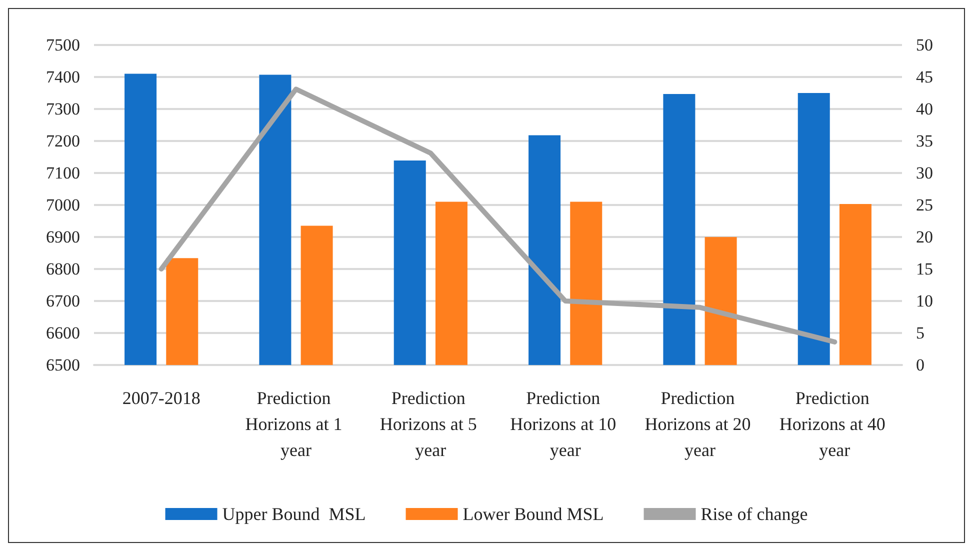 The width and height of the screenshot is (975, 553). Describe the element at coordinates (161, 398) in the screenshot. I see `x-tick-label: 2007-2018` at that location.